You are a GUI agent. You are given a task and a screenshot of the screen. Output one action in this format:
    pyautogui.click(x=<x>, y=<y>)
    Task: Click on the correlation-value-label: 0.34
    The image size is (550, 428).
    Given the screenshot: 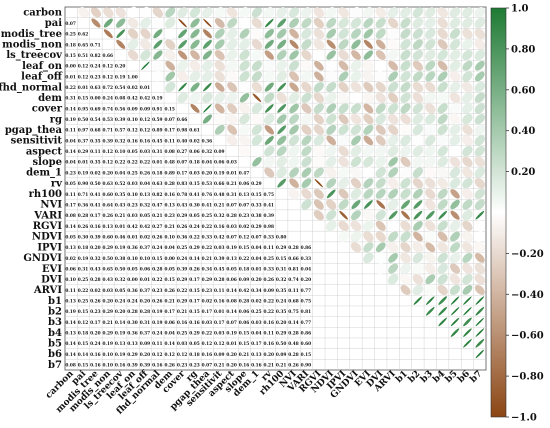 What is the action you would take?
    pyautogui.click(x=207, y=269)
    